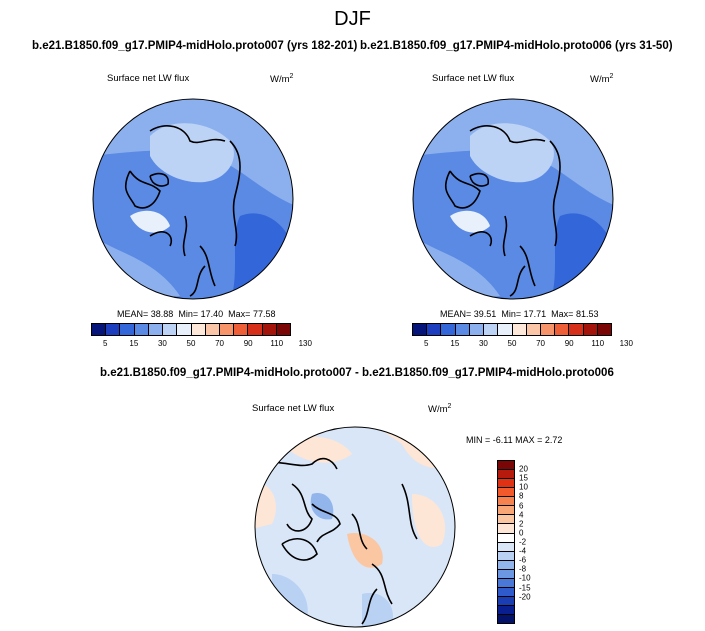 Image resolution: width=705 pixels, height=631 pixels. Describe the element at coordinates (305, 343) in the screenshot. I see `panel-1-colorbar-tick-label: 130` at that location.